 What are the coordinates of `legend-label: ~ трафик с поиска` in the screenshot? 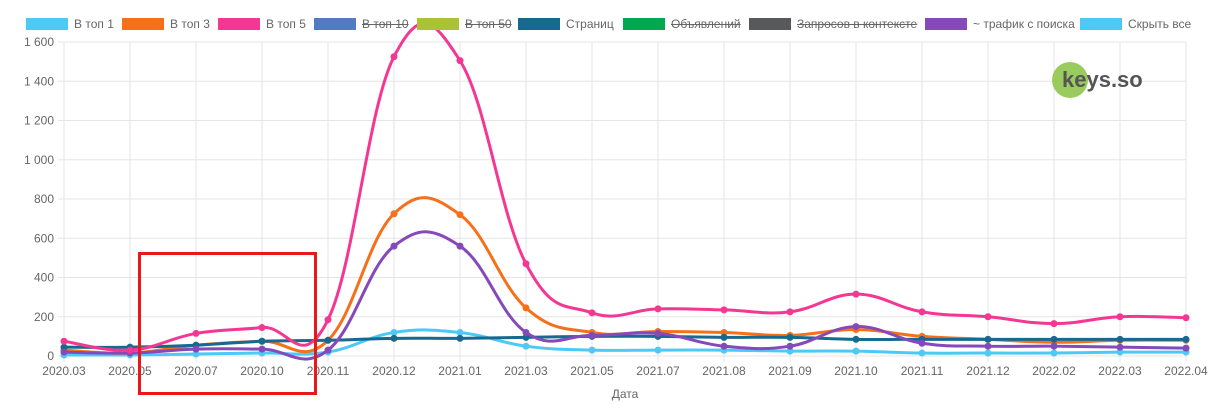 It's located at (1024, 24).